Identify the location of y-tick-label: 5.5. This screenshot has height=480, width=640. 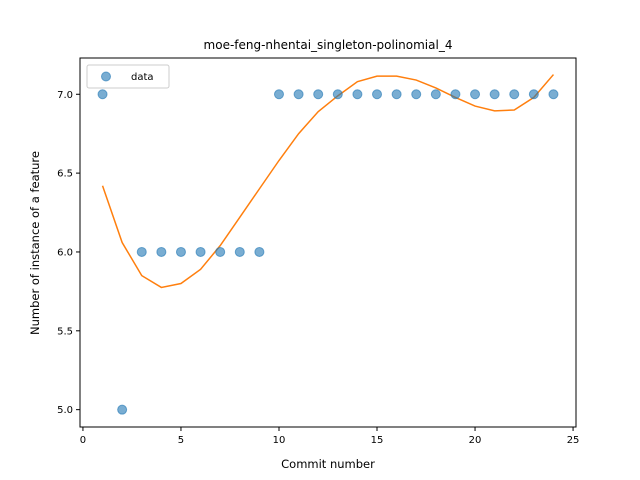
(65, 331).